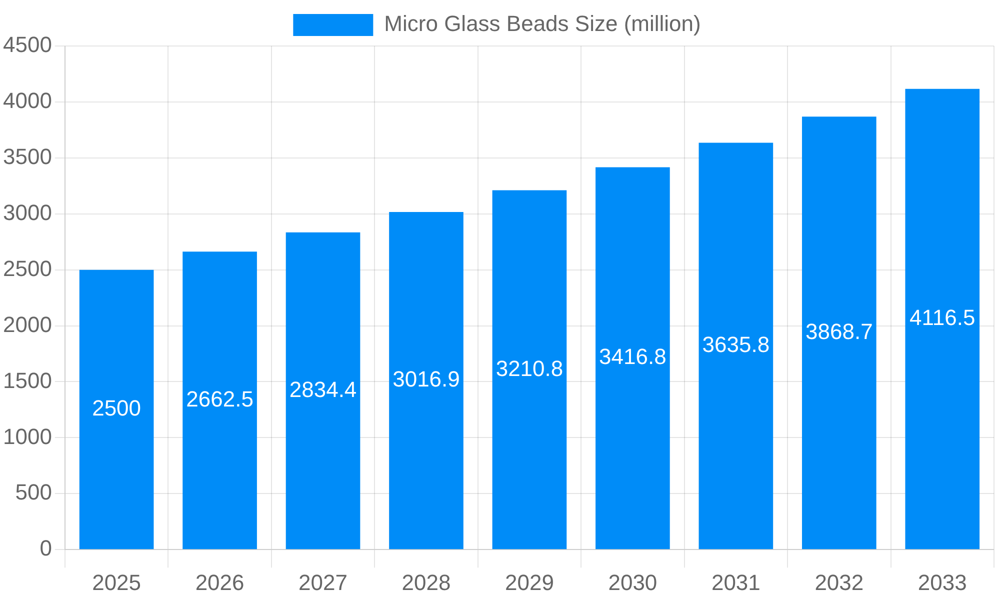 The height and width of the screenshot is (600, 1000). I want to click on y-tick-label: 2000, so click(27, 324).